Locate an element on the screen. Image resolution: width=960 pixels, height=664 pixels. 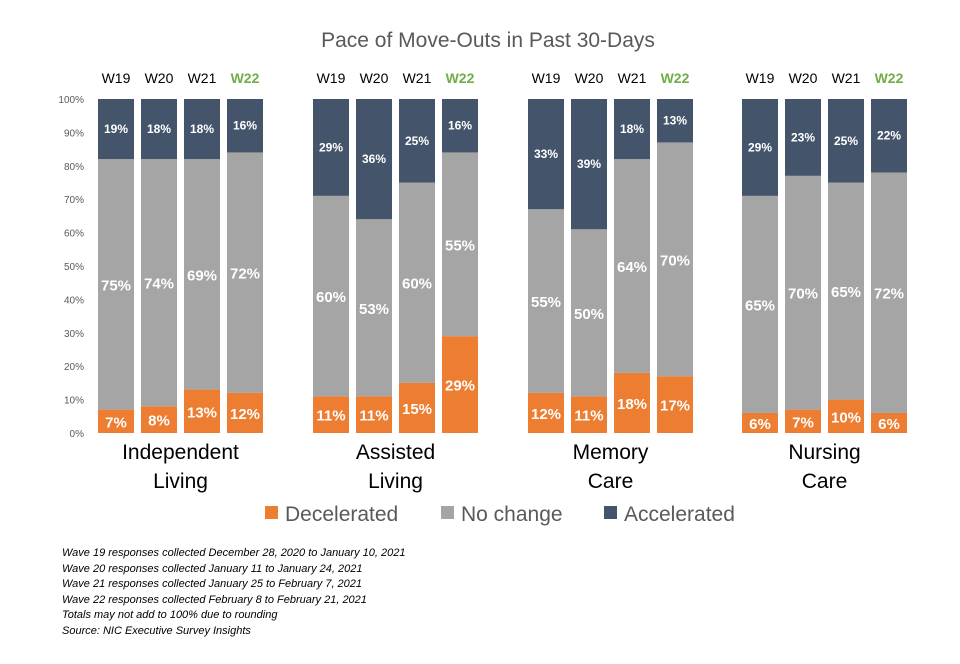
decelerated-label: 13% is located at coordinates (202, 412).